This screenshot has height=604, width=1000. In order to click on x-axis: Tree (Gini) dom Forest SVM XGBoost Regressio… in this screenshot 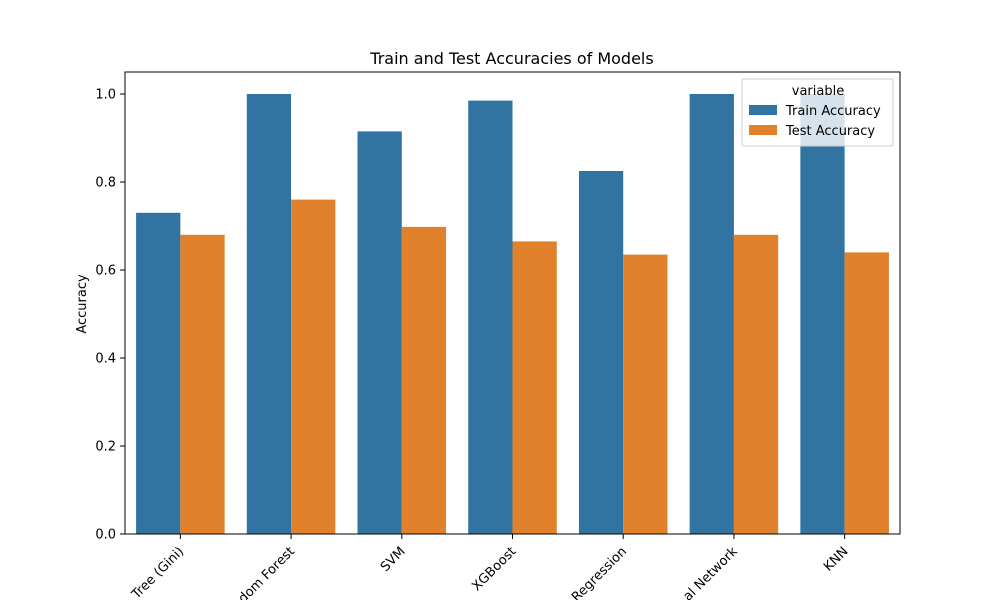, I will do `click(490, 569)`.